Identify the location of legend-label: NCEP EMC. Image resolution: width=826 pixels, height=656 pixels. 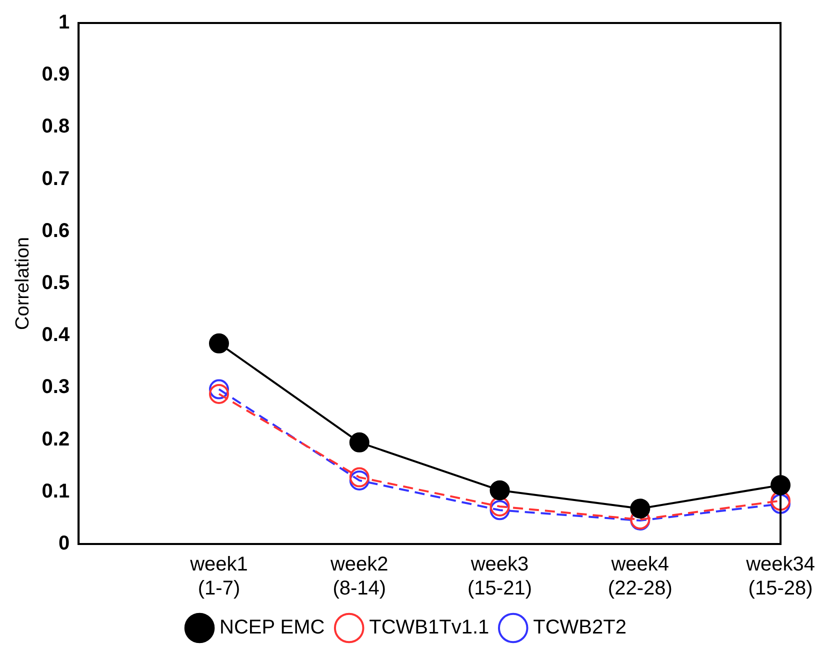
(272, 627).